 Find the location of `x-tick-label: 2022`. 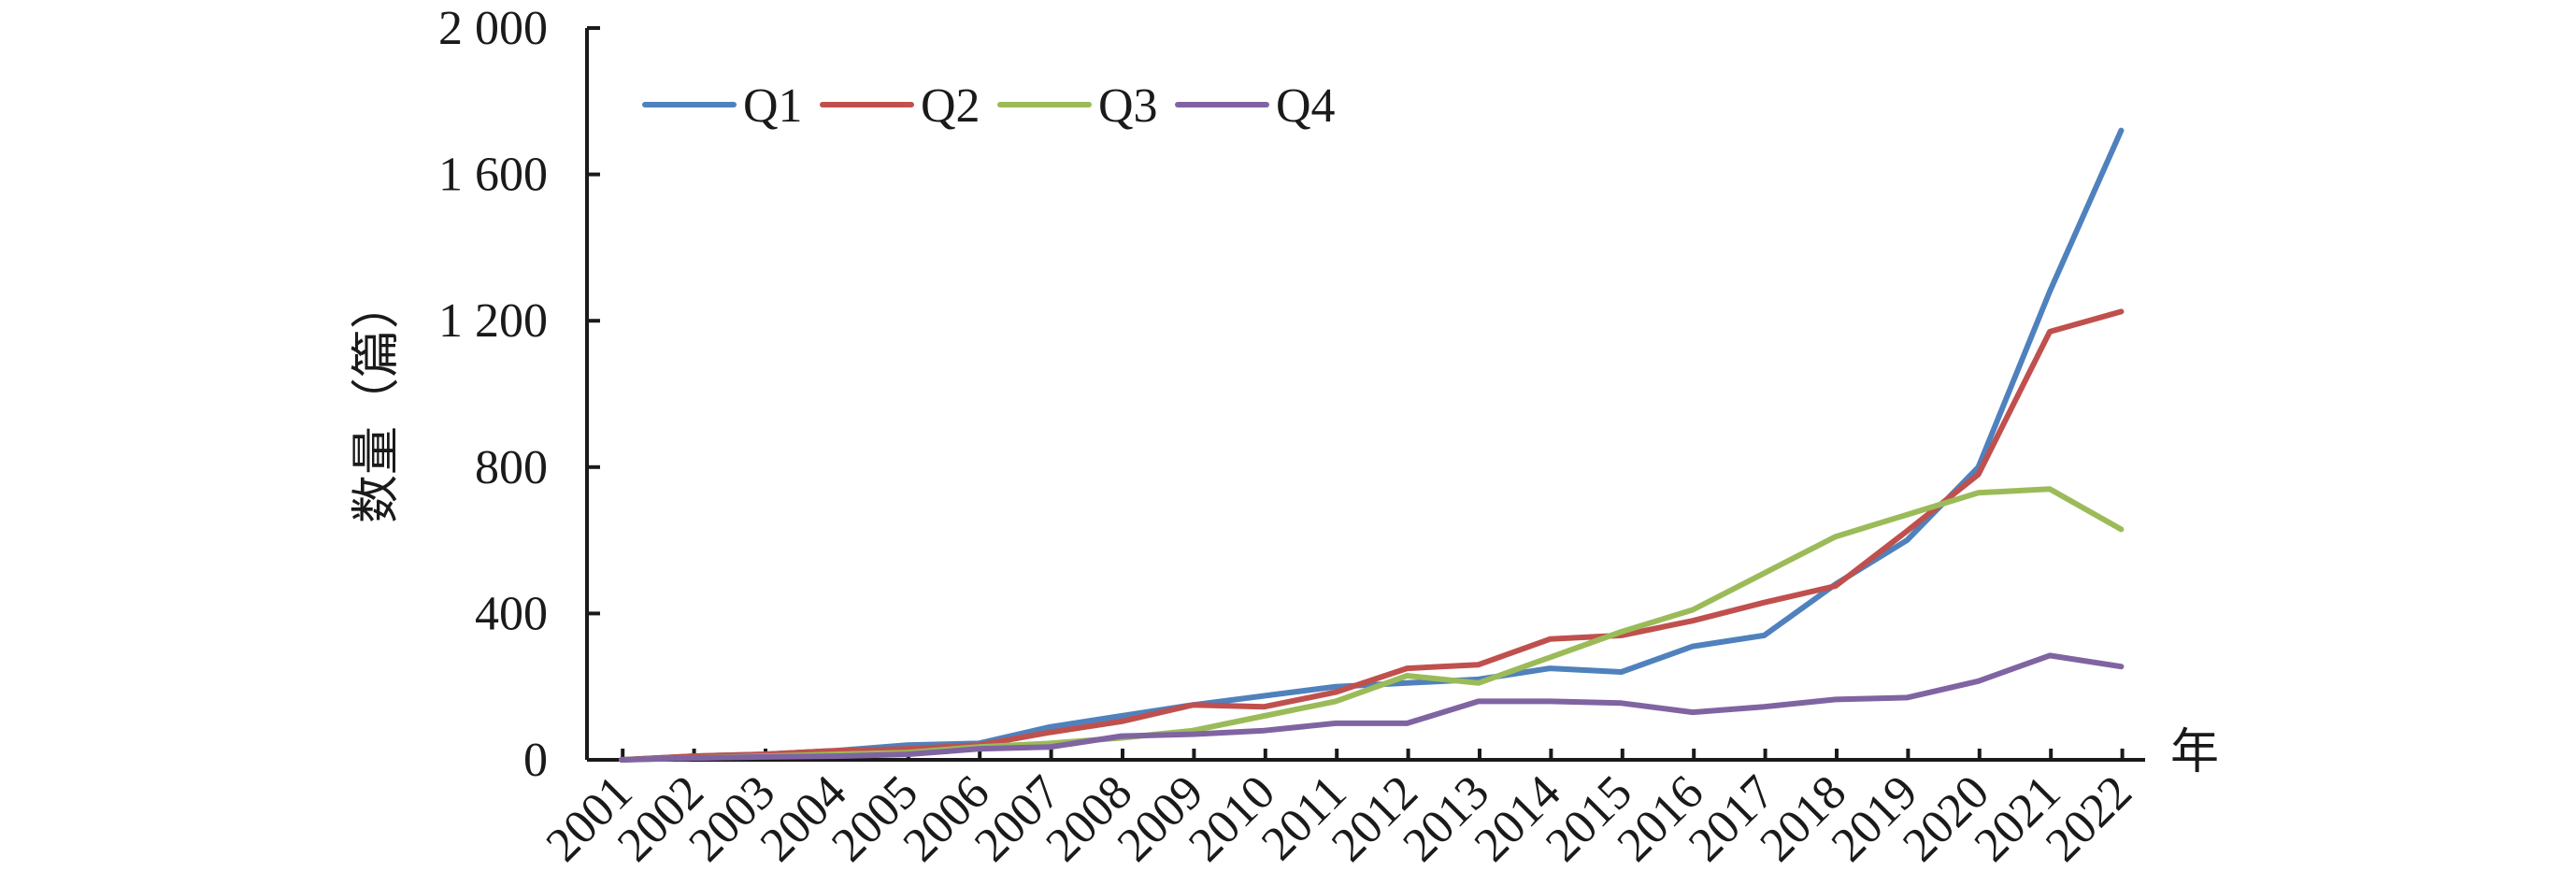

x-tick-label: 2022 is located at coordinates (2089, 819).